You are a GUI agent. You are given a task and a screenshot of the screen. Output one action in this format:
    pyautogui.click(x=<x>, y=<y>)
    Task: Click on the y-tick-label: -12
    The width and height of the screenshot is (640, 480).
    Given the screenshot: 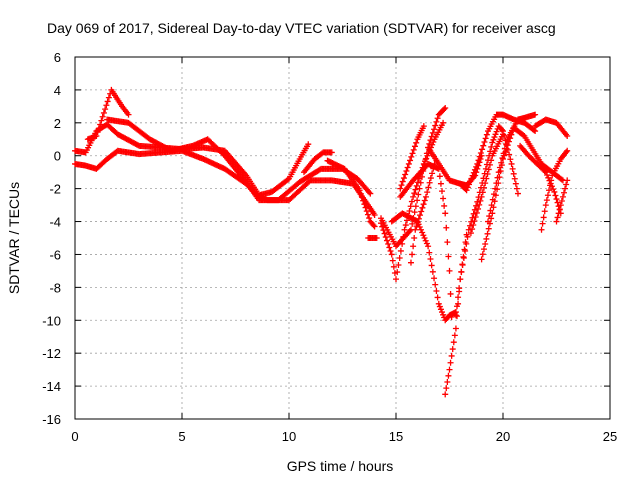 What is the action you would take?
    pyautogui.click(x=51, y=353)
    